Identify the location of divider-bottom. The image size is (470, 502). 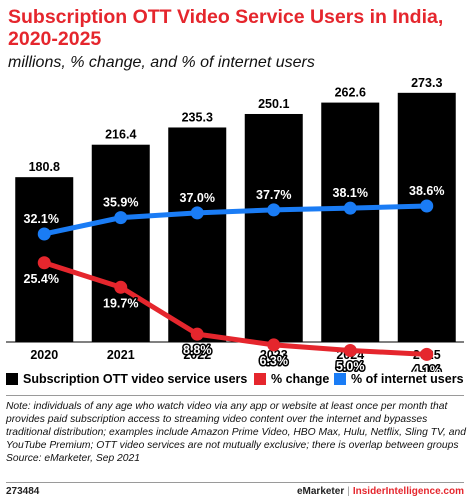
(235, 482).